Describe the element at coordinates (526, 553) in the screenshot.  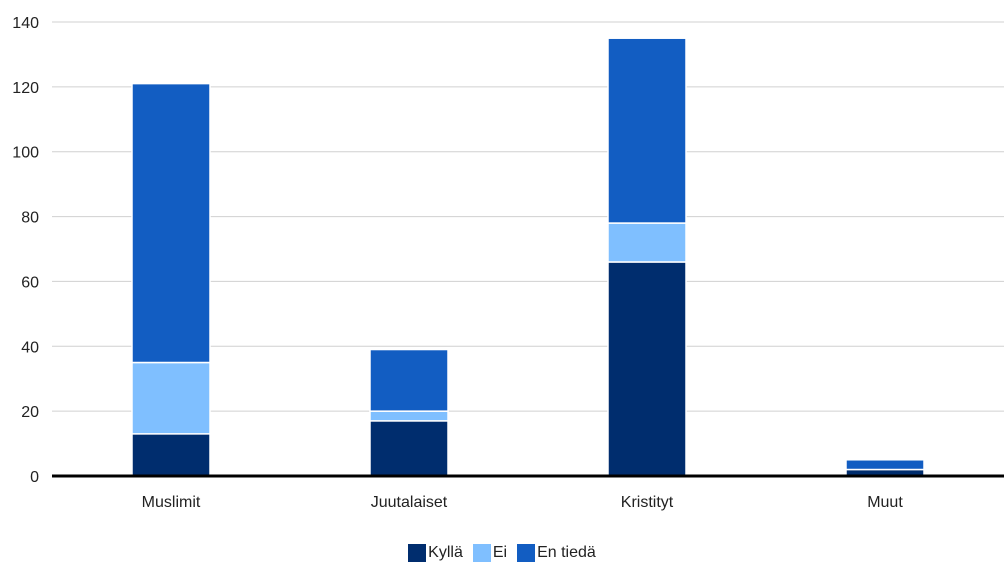
I see `legend-swatch-en-tieda` at that location.